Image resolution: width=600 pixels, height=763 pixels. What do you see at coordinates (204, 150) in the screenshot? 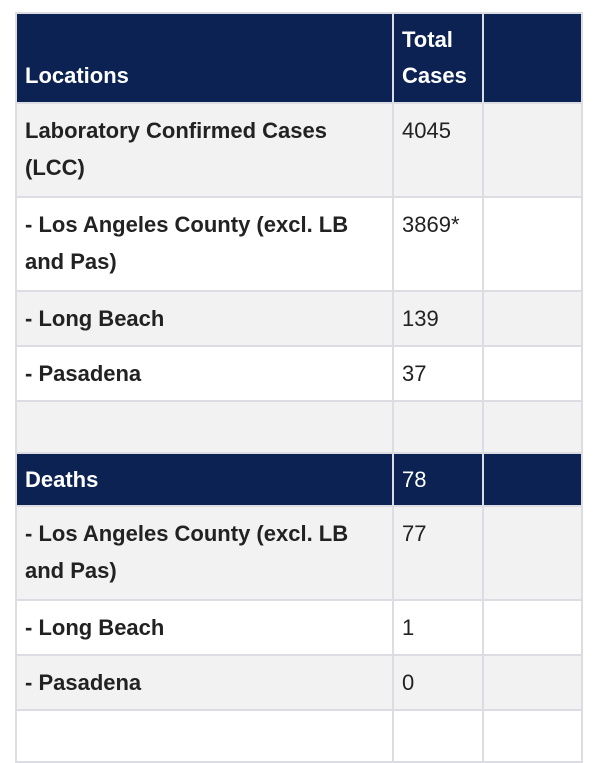
I see `row-label: Laboratory Confirmed Cases (LCC)` at bounding box center [204, 150].